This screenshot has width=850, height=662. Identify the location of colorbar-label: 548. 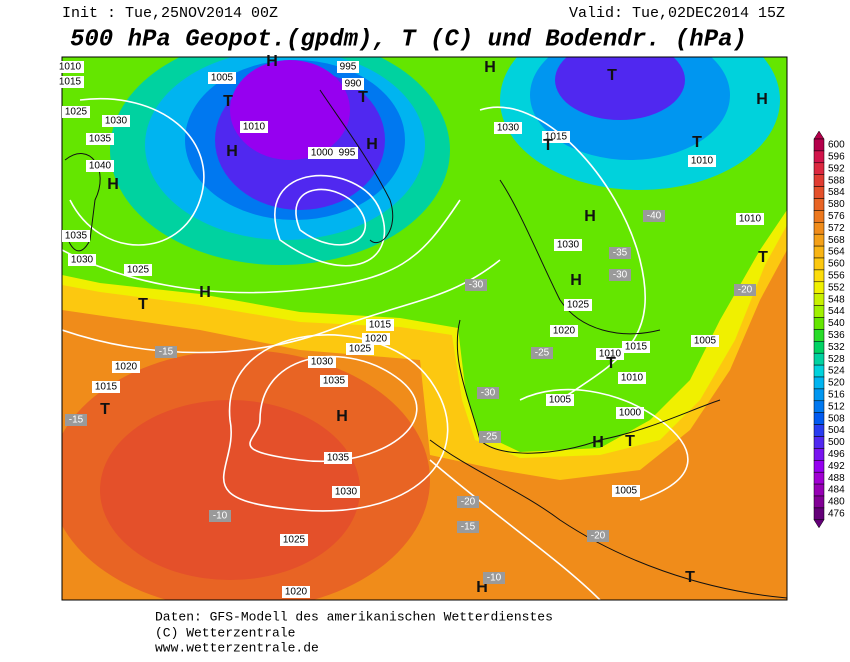
(836, 299).